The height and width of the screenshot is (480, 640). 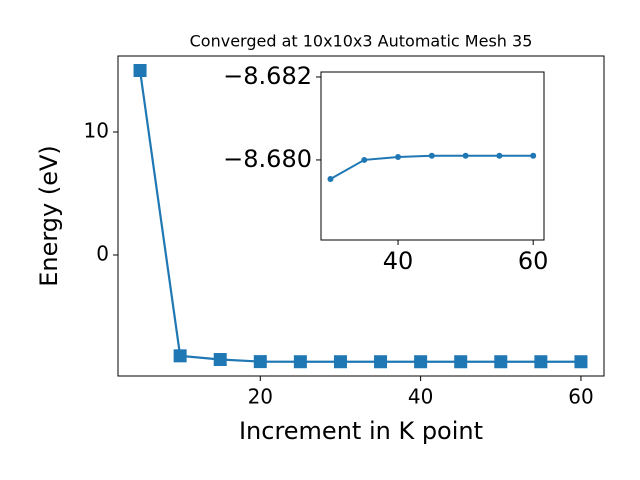 What do you see at coordinates (96, 131) in the screenshot?
I see `y-tick-label: 10` at bounding box center [96, 131].